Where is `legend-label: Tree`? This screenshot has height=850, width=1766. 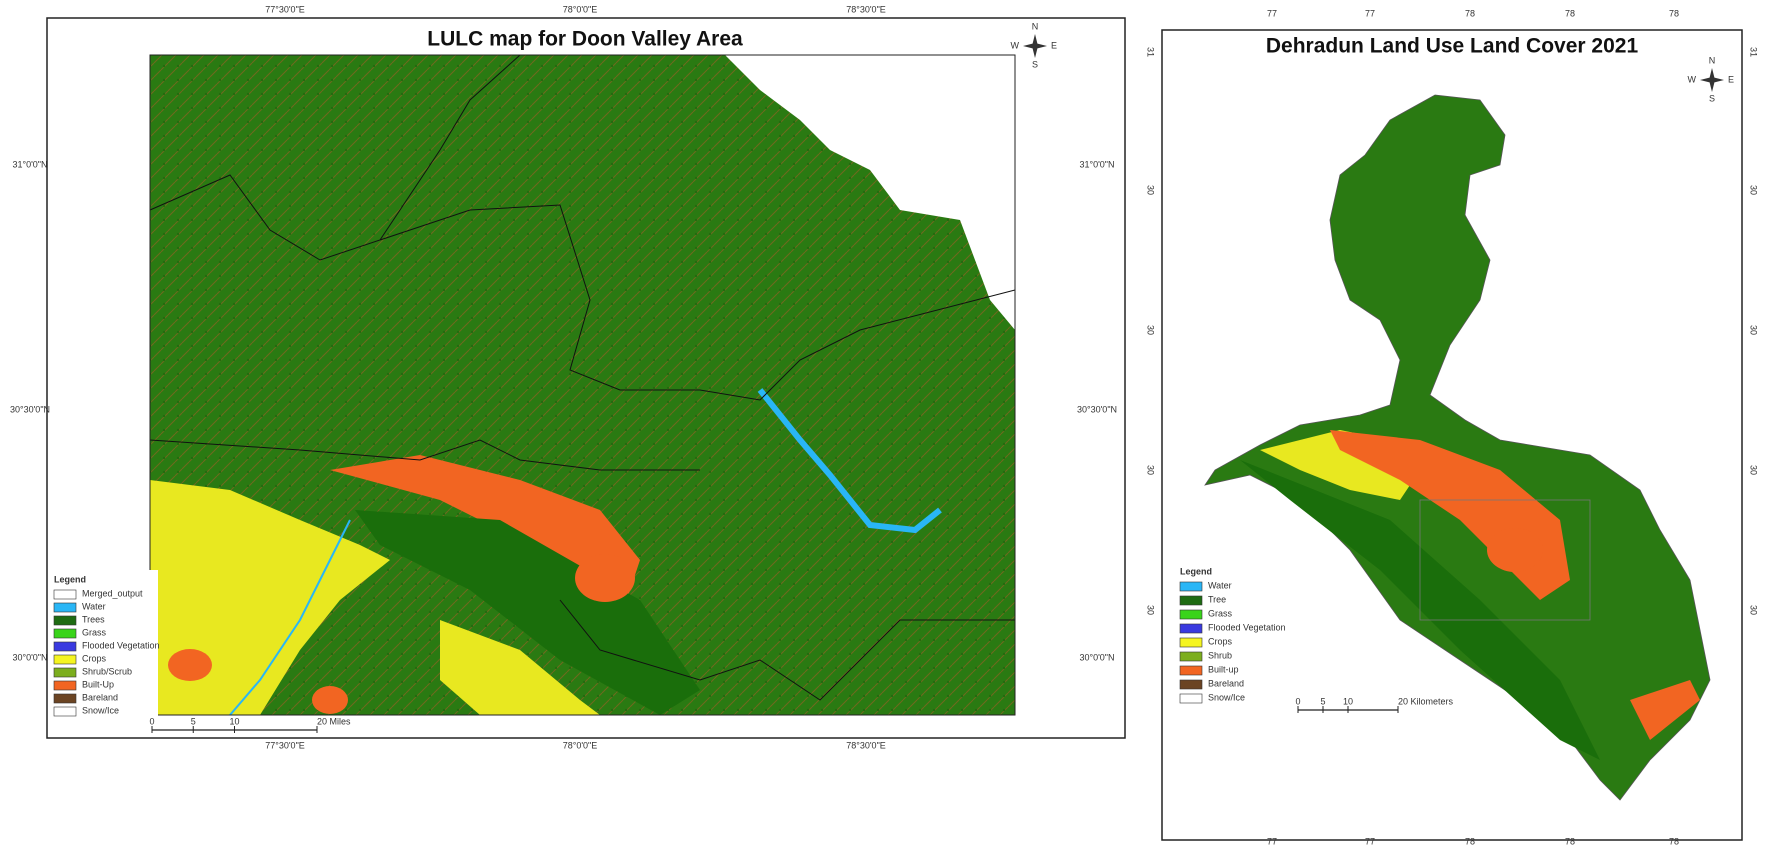
legend-label: Tree is located at coordinates (1217, 599).